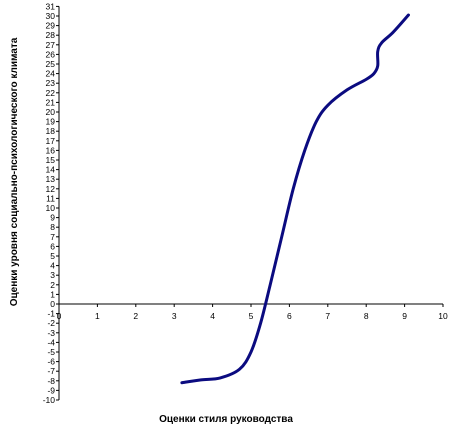  What do you see at coordinates (52, 275) in the screenshot?
I see `y-tick-label: 3` at bounding box center [52, 275].